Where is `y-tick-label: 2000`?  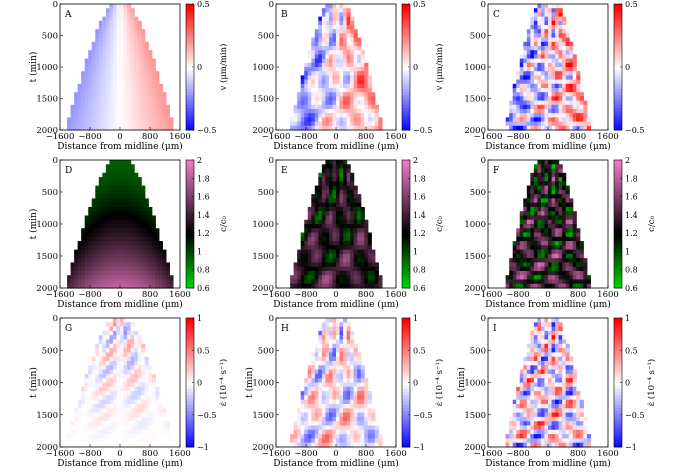 y-tick-label: 2000 is located at coordinates (475, 131).